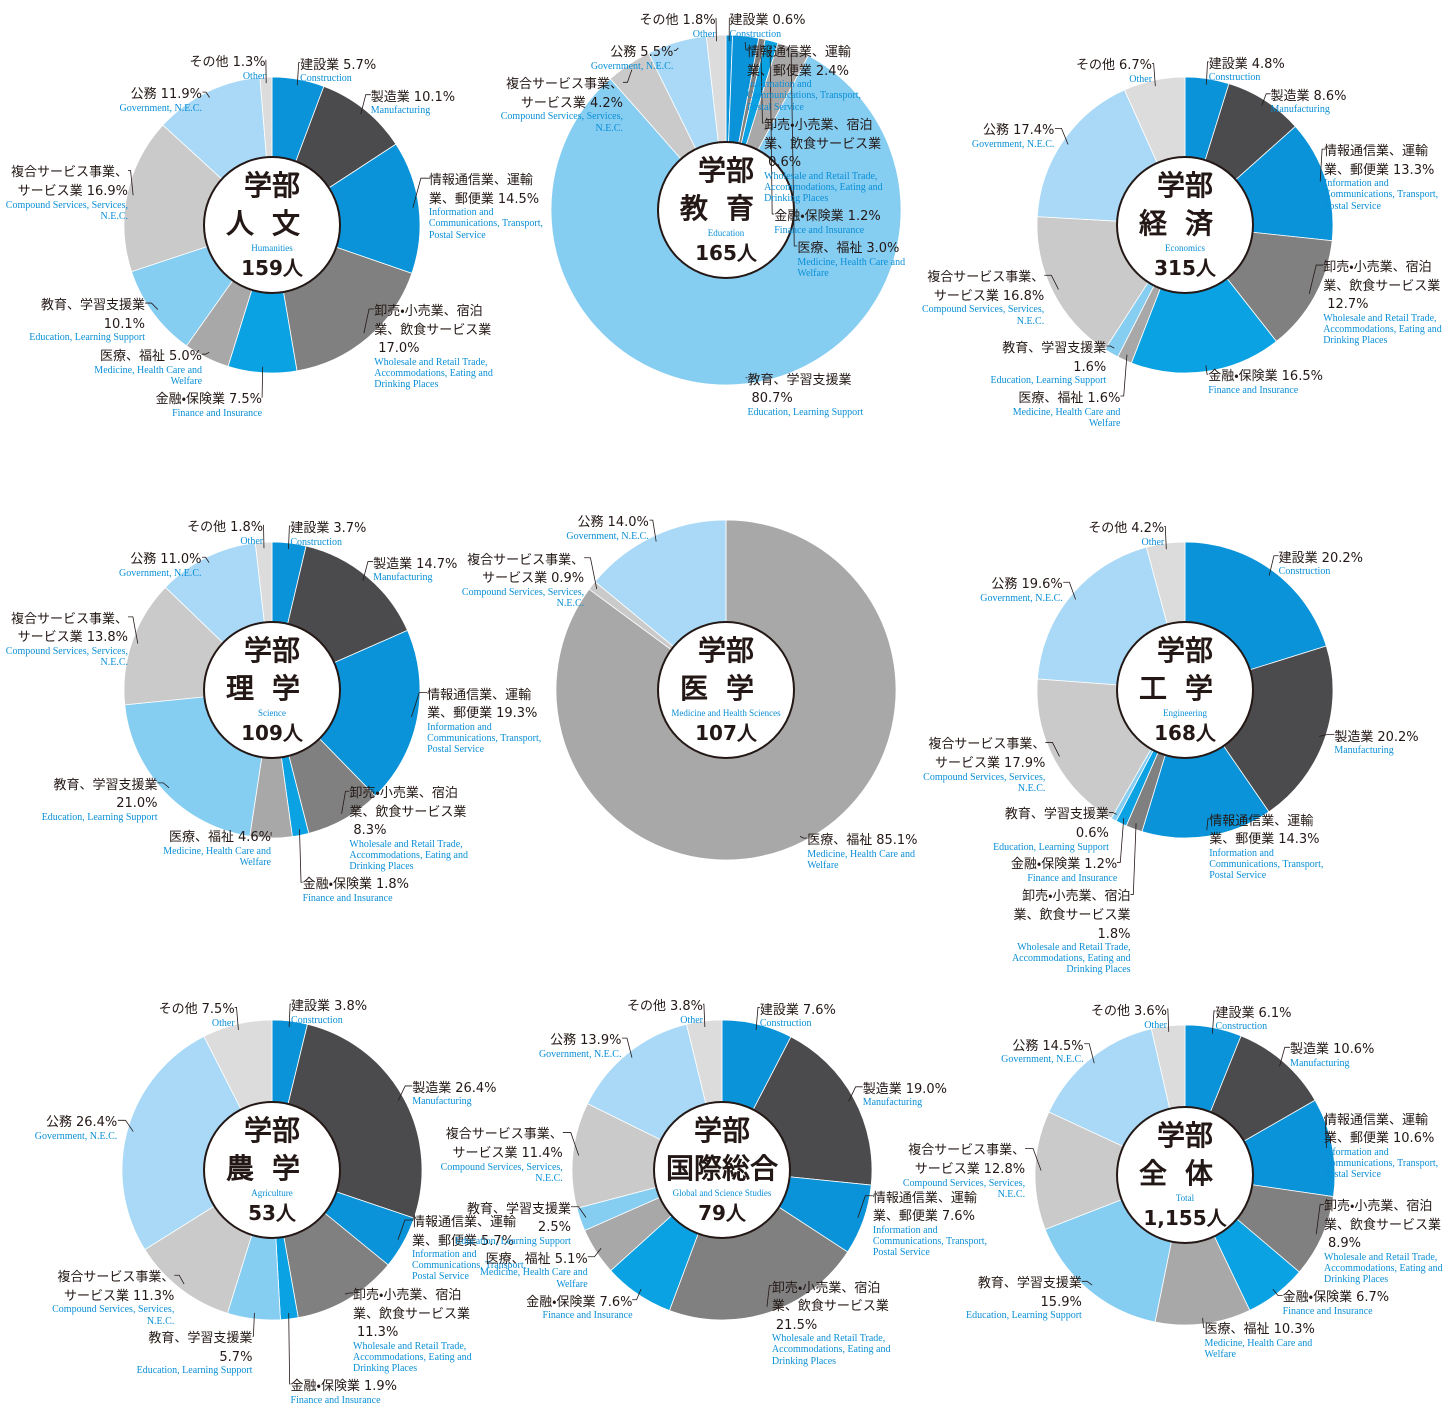 The image size is (1452, 1409). What do you see at coordinates (223, 1023) in the screenshot?
I see `category-en: Other` at bounding box center [223, 1023].